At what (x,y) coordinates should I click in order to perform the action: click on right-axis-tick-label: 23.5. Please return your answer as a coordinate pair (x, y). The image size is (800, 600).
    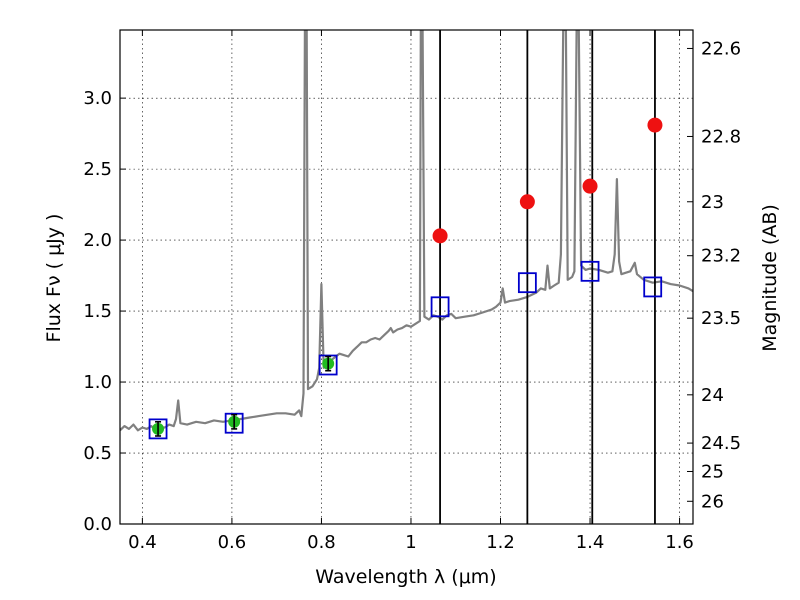
    Looking at the image, I should click on (721, 318).